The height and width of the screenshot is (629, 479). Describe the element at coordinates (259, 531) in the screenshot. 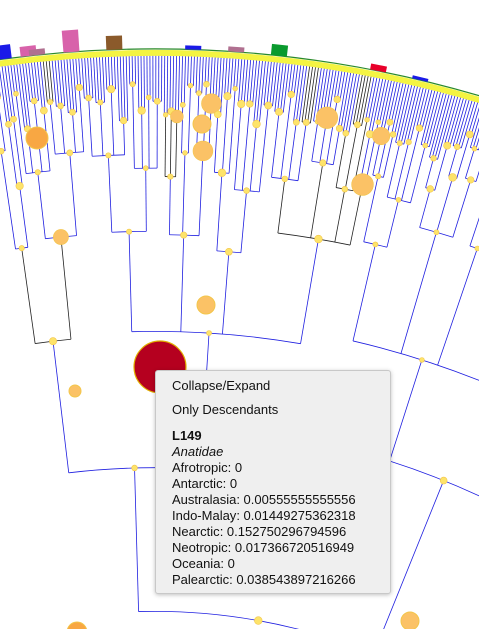

I see `region-row-nearctic: Nearctic: 0.152750296794596` at that location.